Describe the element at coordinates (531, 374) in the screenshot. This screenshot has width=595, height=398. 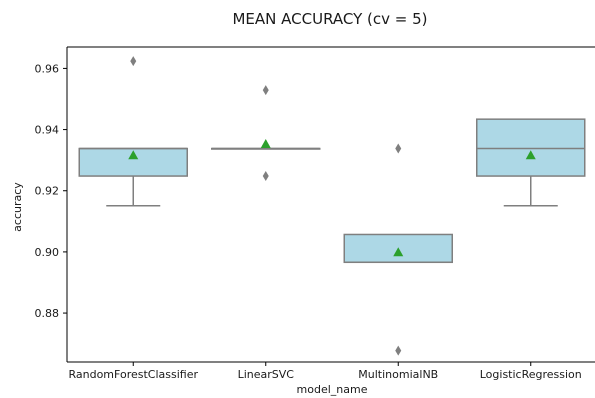
I see `x-tick-label-3: LogisticRegression` at that location.